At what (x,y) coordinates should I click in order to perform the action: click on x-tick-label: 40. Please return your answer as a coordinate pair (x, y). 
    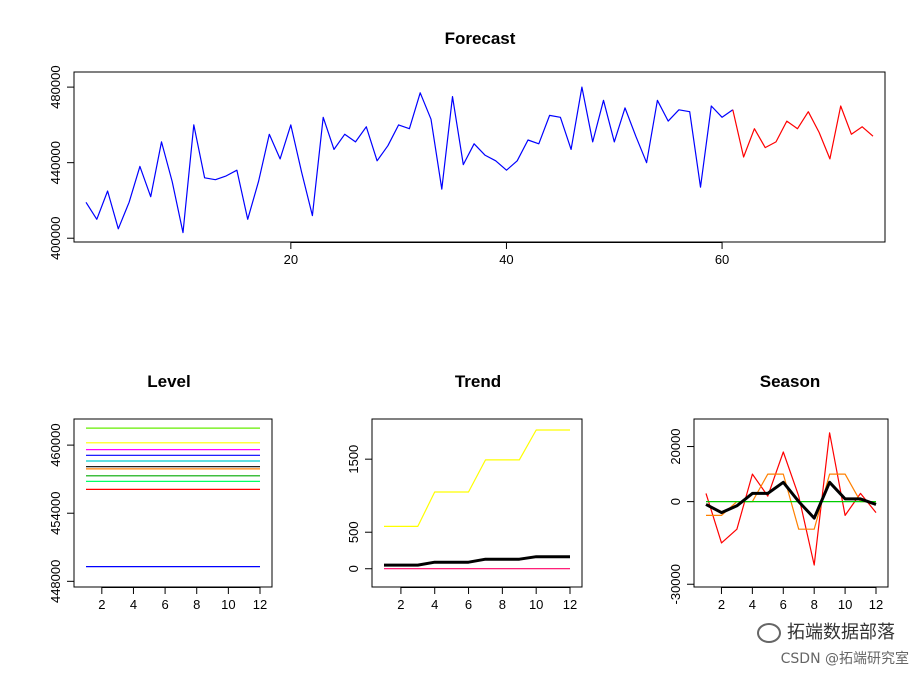
    Looking at the image, I should click on (506, 259).